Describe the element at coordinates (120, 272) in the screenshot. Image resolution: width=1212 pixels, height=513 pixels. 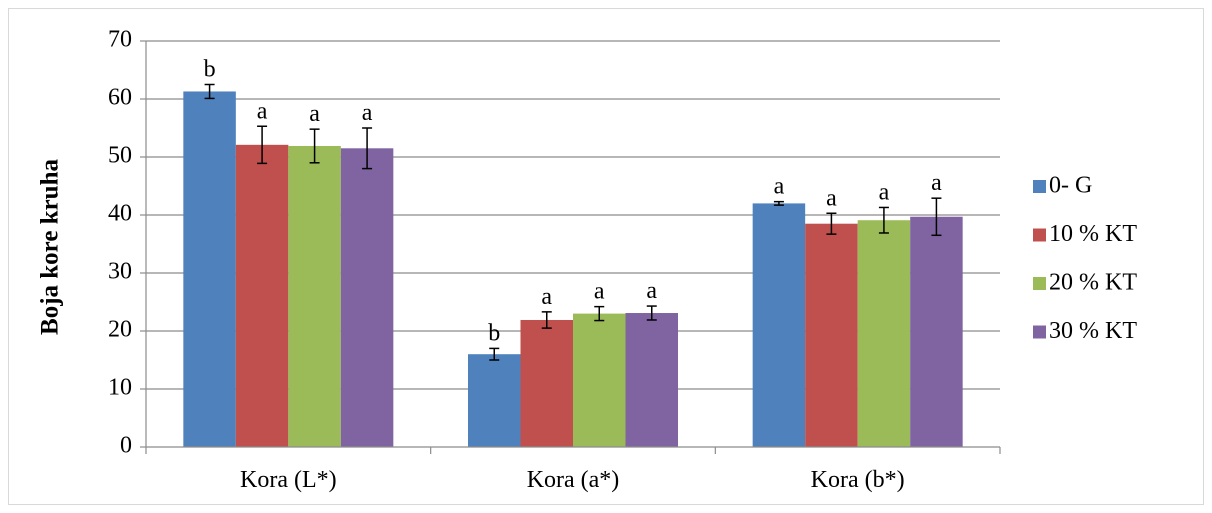
I see `y-tick-label: 30` at that location.